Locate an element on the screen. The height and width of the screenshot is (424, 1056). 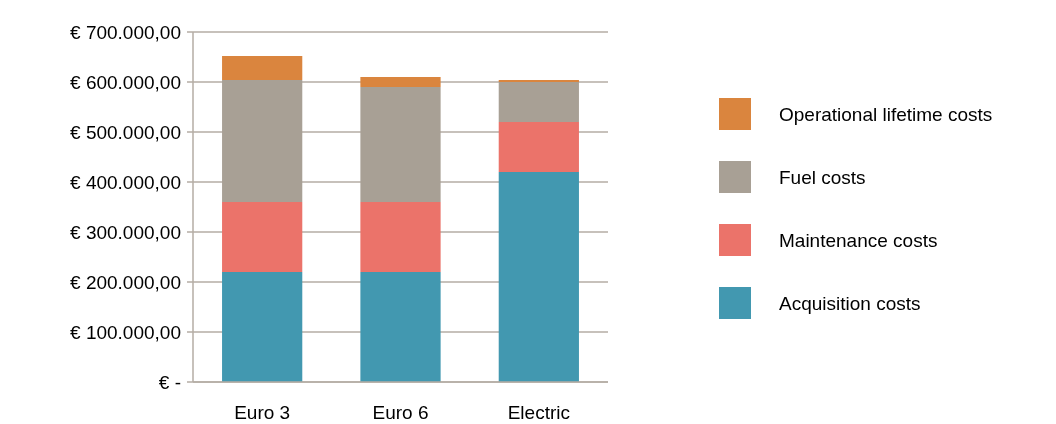
y-tick-label: € 500.000,00 is located at coordinates (125, 132).